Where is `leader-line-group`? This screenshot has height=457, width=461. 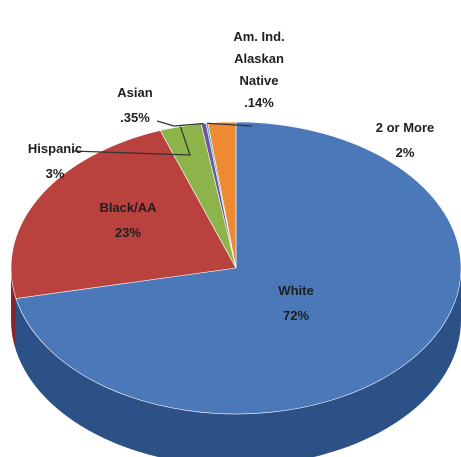
leader-line-group is located at coordinates (162, 138).